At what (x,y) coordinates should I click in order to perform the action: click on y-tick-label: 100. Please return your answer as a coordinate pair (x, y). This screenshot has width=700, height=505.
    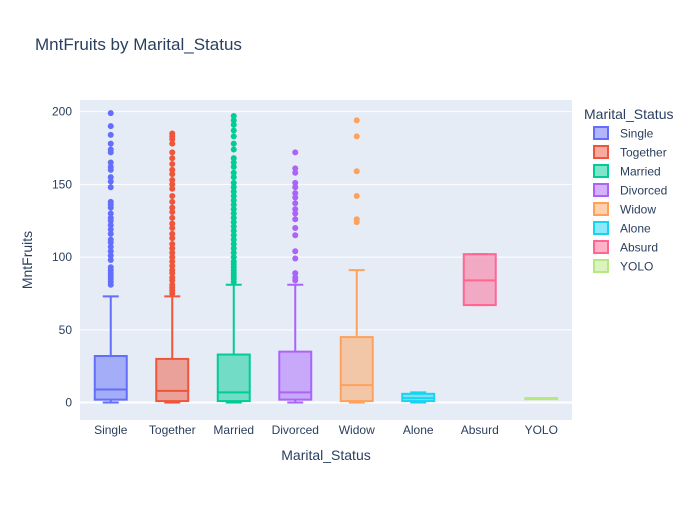
    Looking at the image, I should click on (62, 257).